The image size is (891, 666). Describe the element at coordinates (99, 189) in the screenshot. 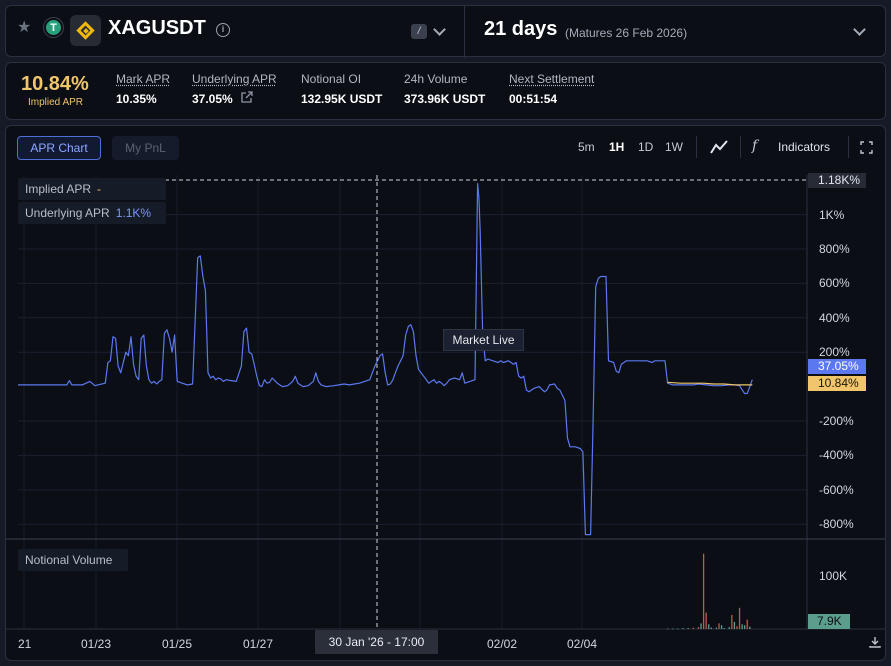

I see `legend-implied-value: -` at that location.